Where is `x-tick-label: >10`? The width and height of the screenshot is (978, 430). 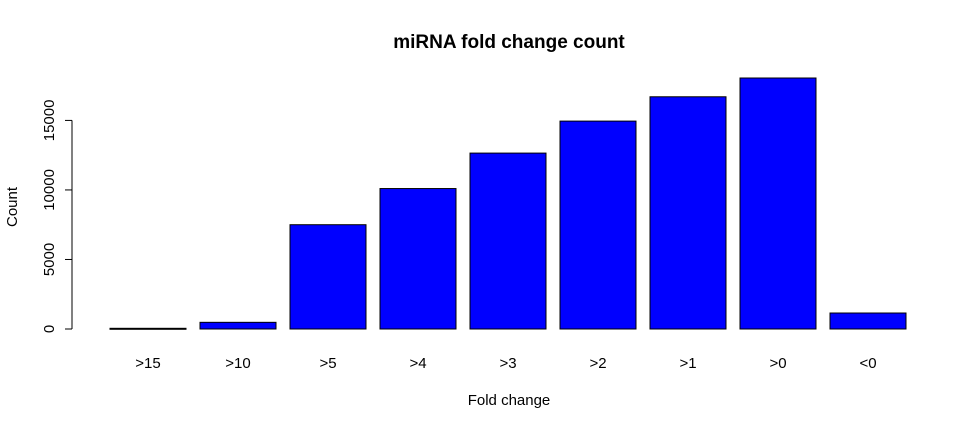
x-tick-label: >10 is located at coordinates (237, 363).